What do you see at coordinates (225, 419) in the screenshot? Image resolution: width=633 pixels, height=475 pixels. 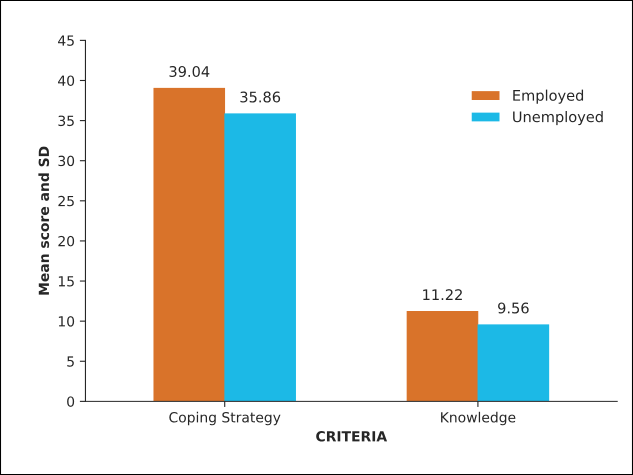 I see `x-tick-label: Coping Strategy` at bounding box center [225, 419].